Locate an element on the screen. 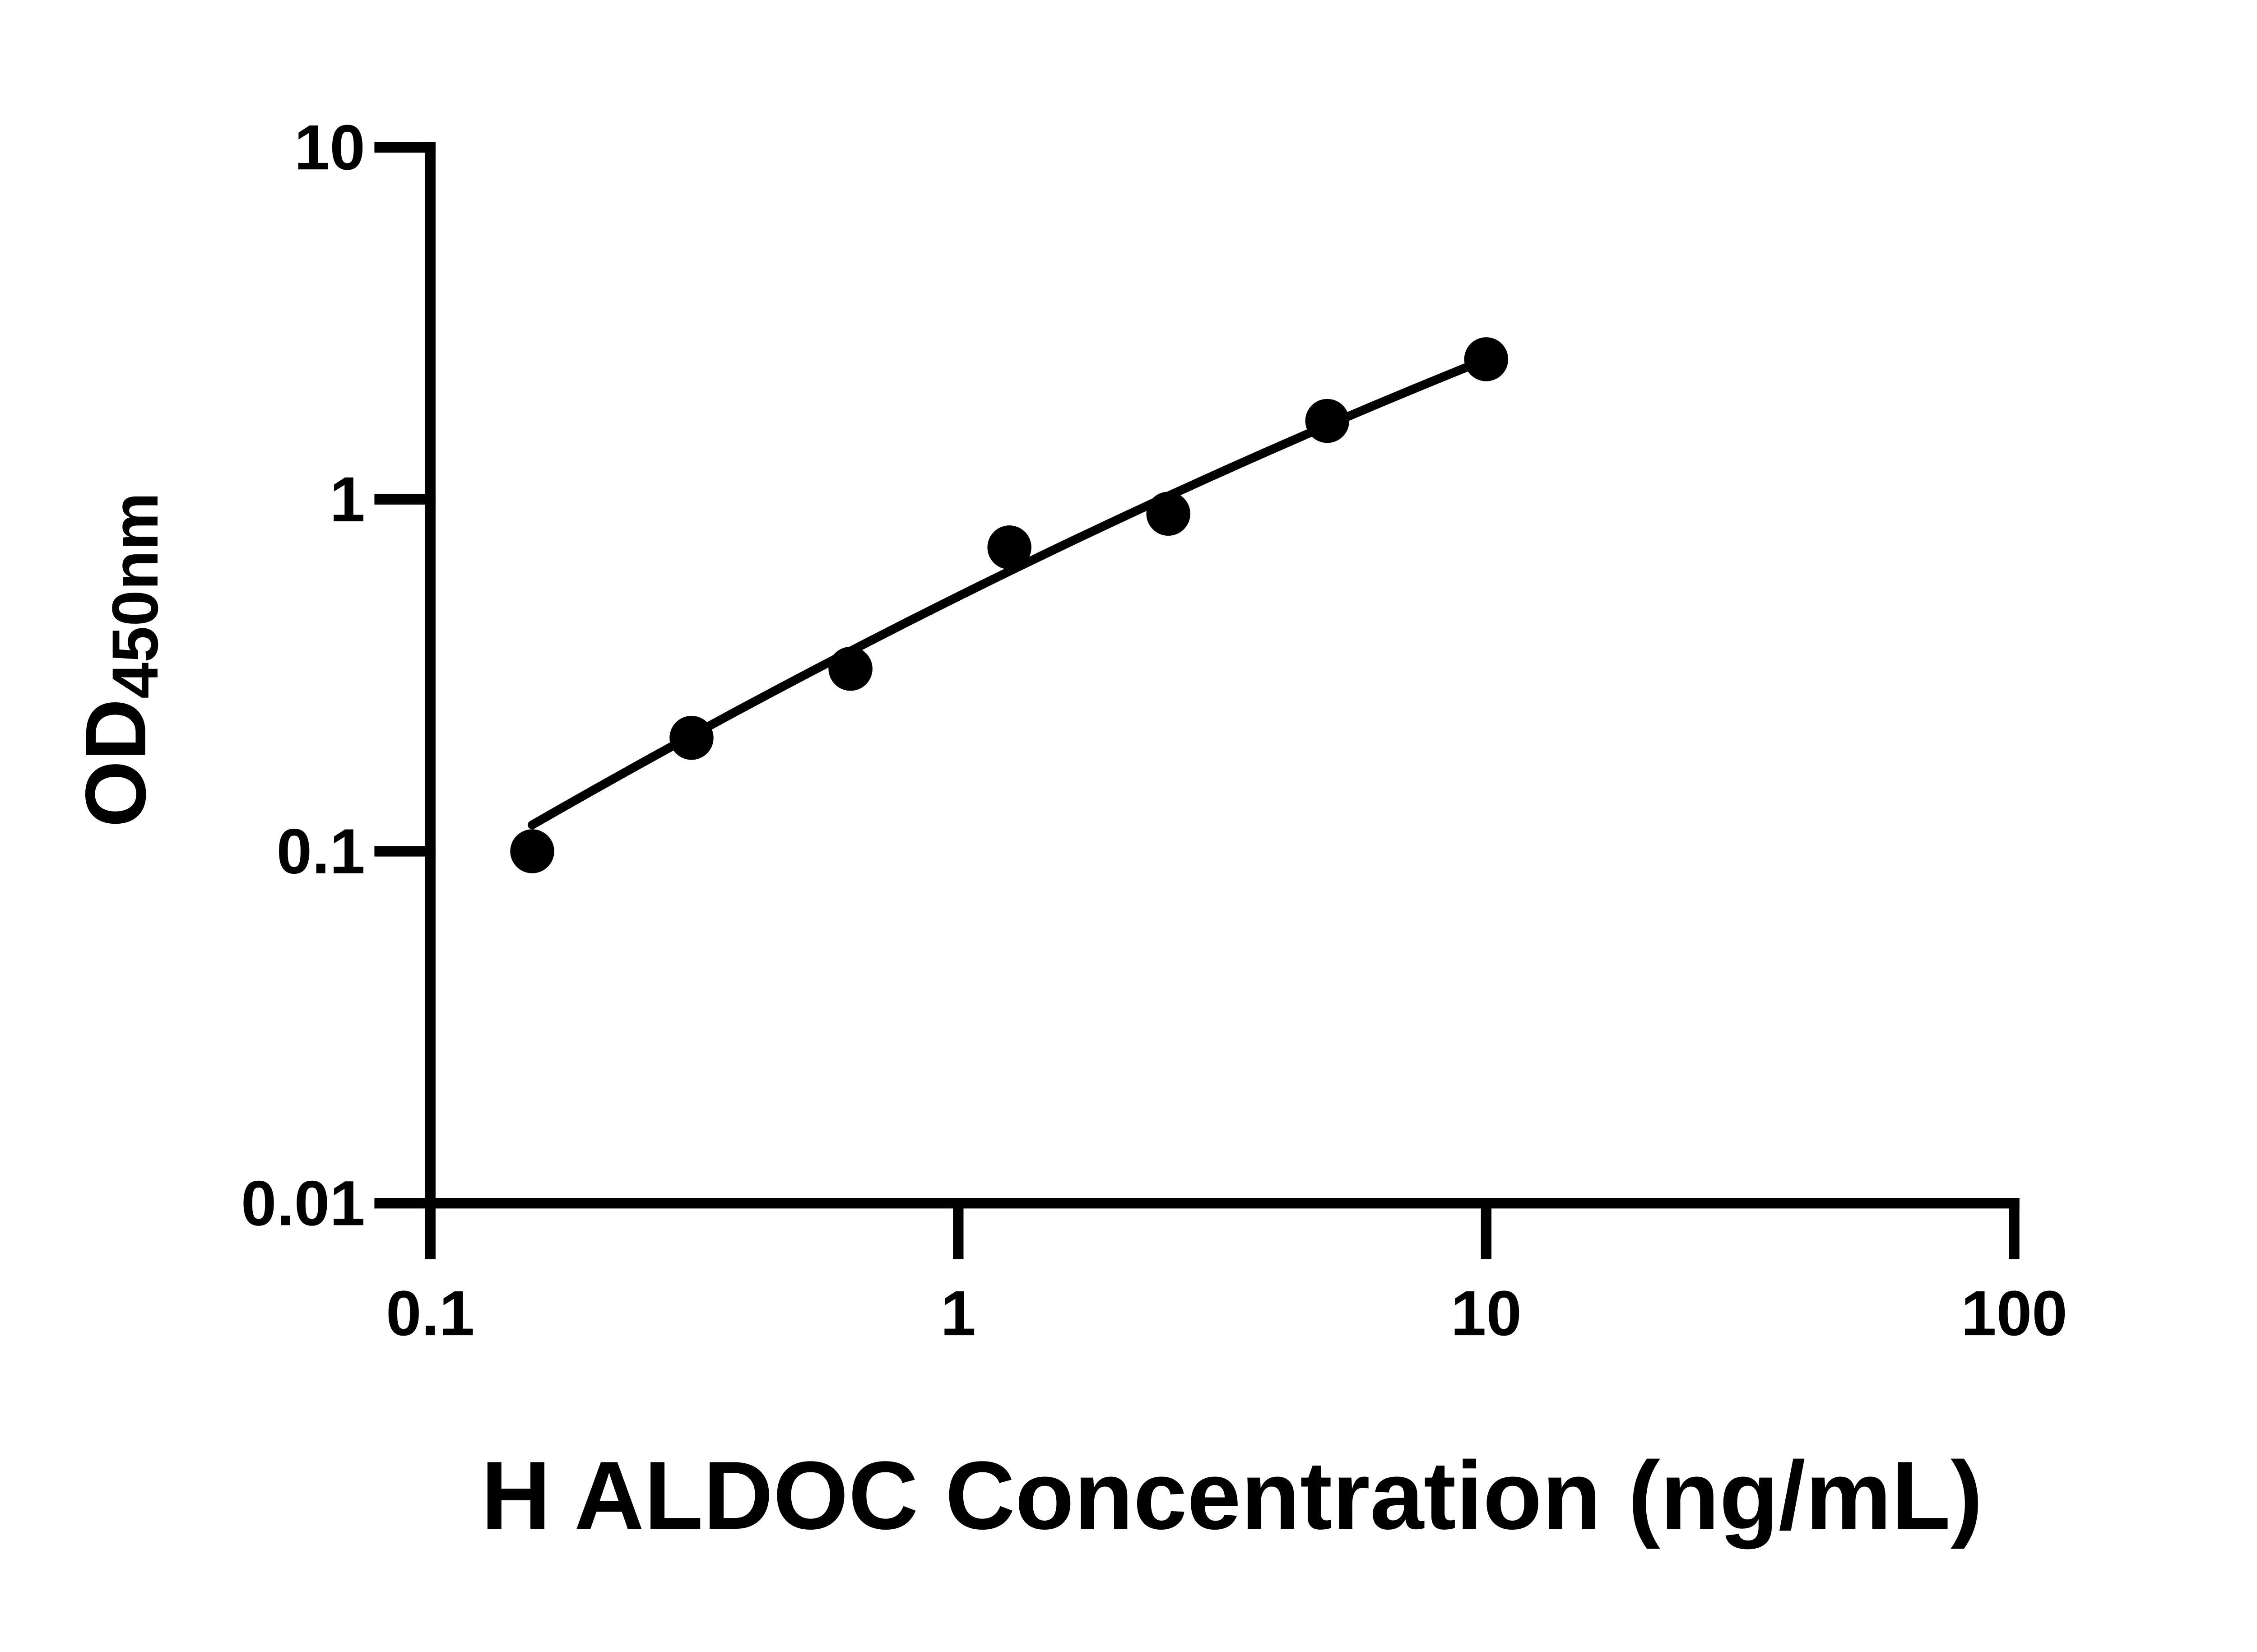  y-tick-label: 10 is located at coordinates (330, 147).